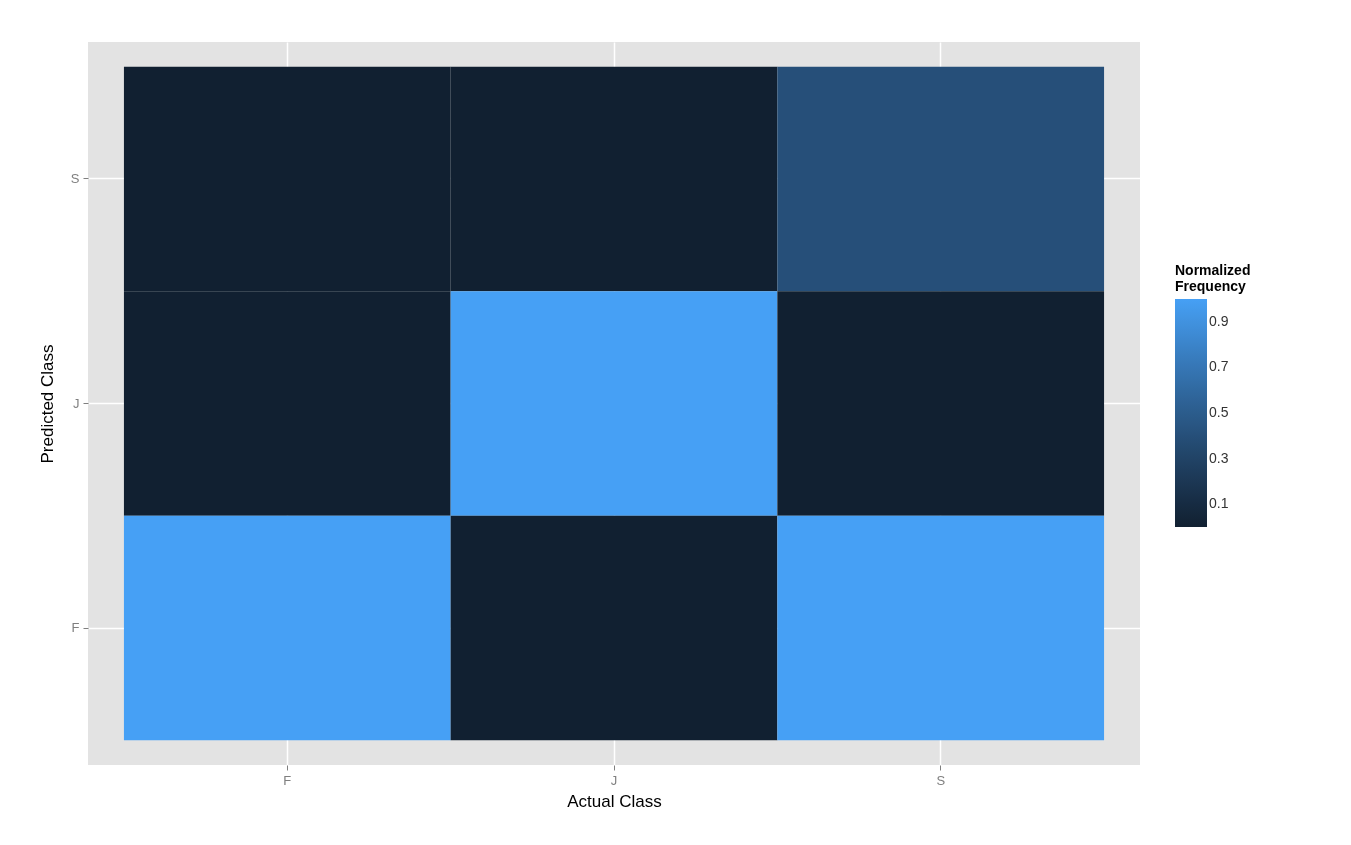 This screenshot has height=845, width=1351. Describe the element at coordinates (941, 780) in the screenshot. I see `x-tick-label: S` at that location.